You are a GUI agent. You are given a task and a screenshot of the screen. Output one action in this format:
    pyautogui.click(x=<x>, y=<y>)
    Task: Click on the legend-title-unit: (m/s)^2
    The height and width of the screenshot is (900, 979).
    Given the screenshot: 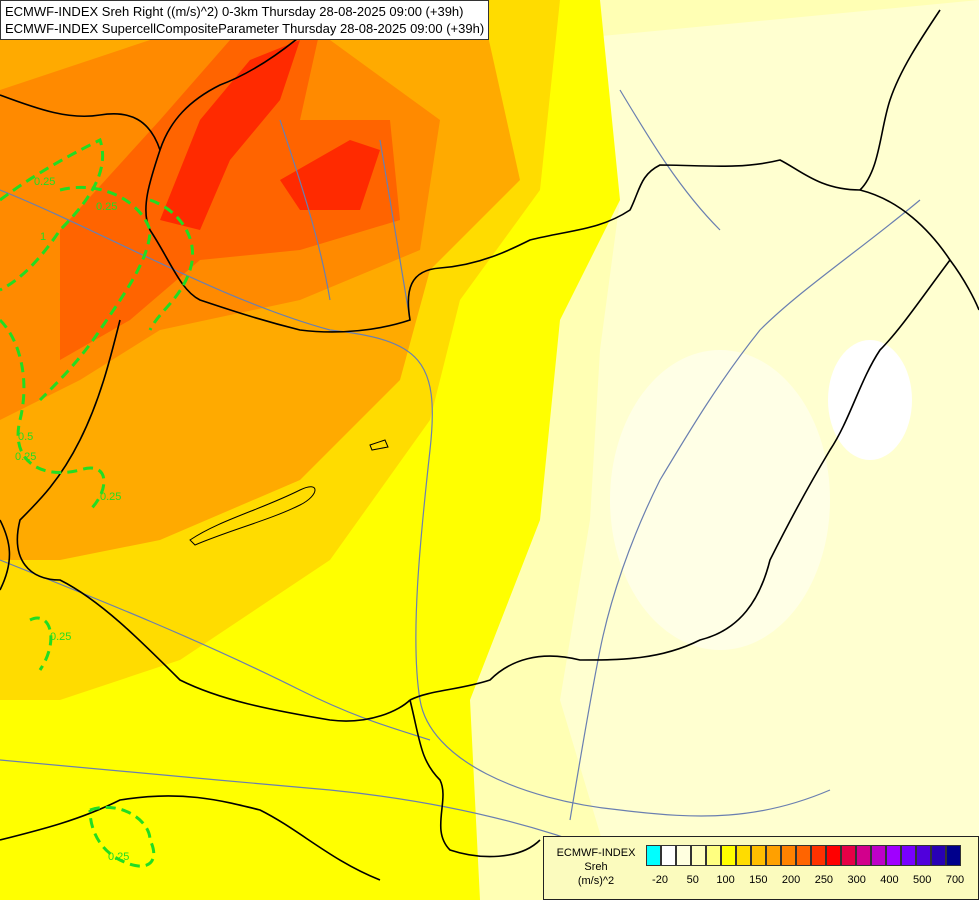 What is the action you would take?
    pyautogui.click(x=596, y=881)
    